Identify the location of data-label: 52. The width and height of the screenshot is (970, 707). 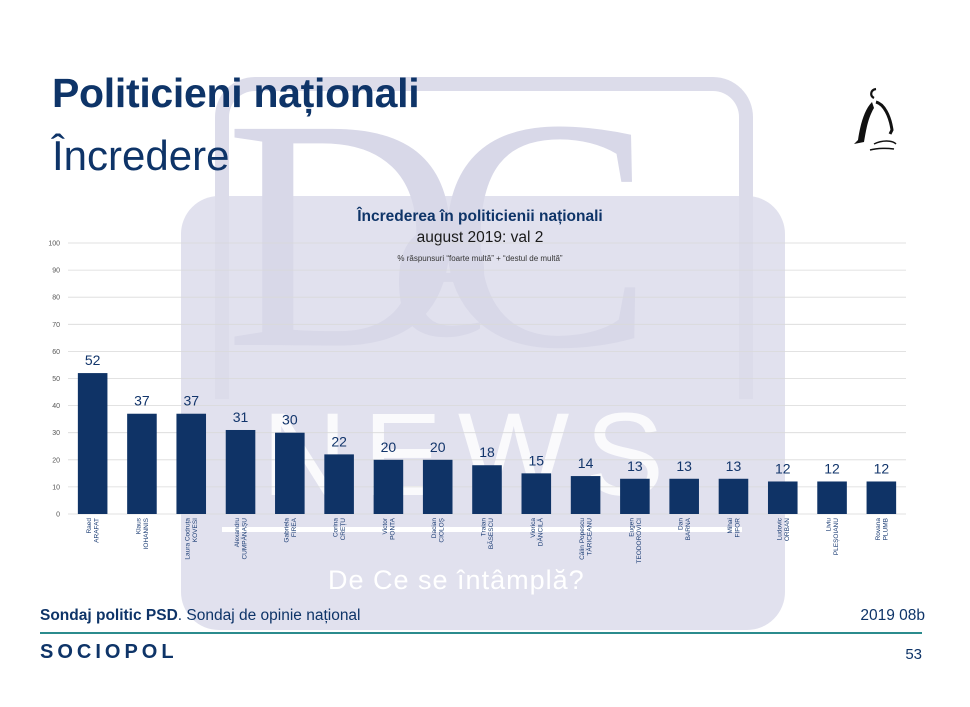
(93, 360).